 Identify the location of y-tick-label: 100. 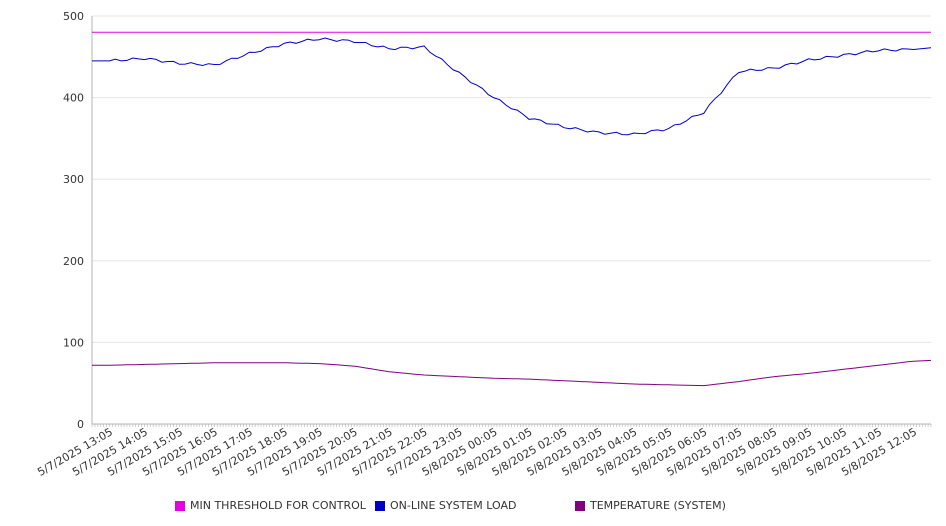
(73, 342).